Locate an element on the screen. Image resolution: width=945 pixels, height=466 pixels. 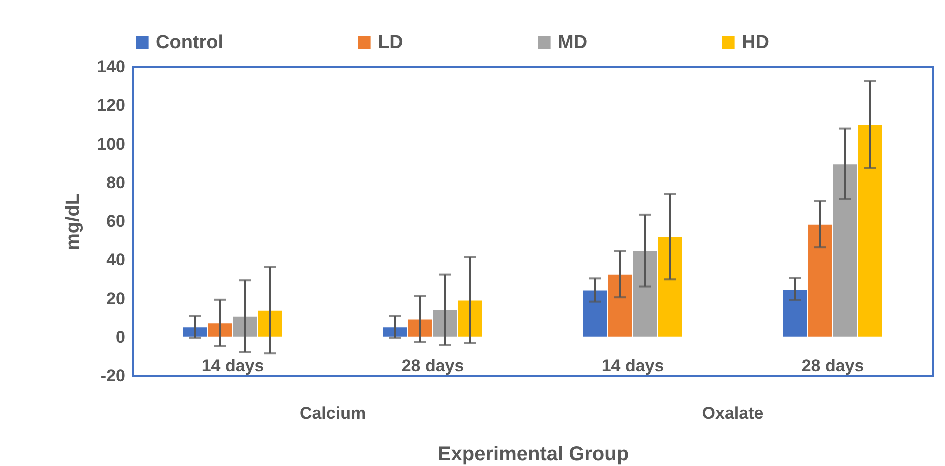
y-tick-label: 0 is located at coordinates (121, 337).